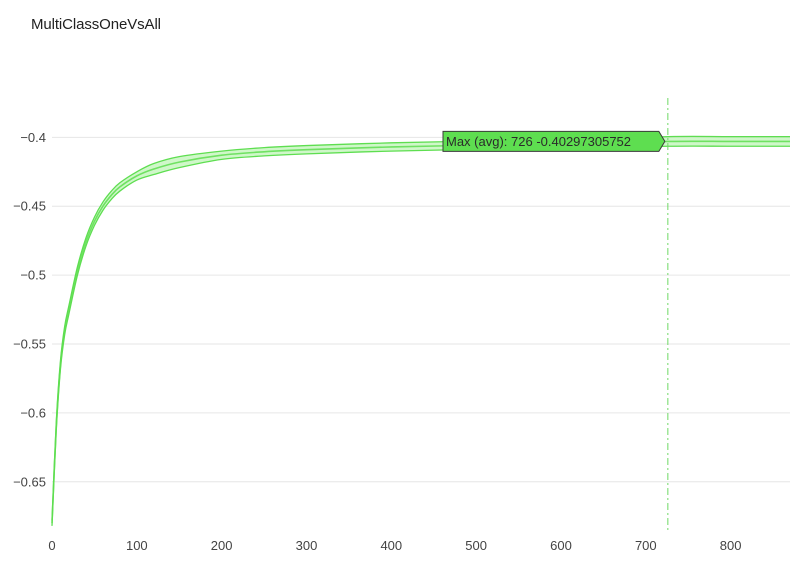  Describe the element at coordinates (96, 24) in the screenshot. I see `chart-title: MultiClassOneVsAll` at that location.